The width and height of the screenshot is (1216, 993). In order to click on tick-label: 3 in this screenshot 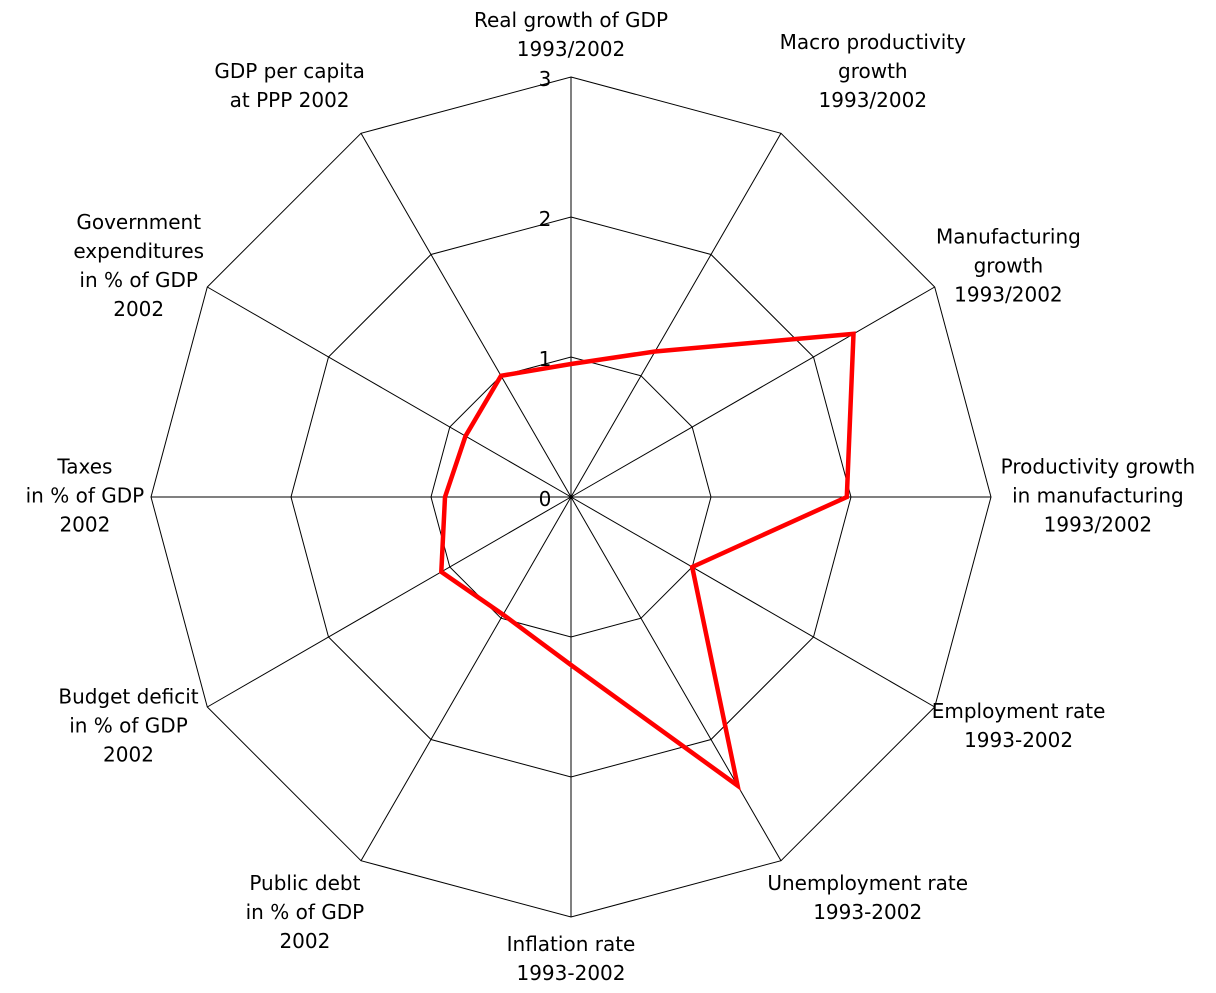, I will do `click(545, 79)`.